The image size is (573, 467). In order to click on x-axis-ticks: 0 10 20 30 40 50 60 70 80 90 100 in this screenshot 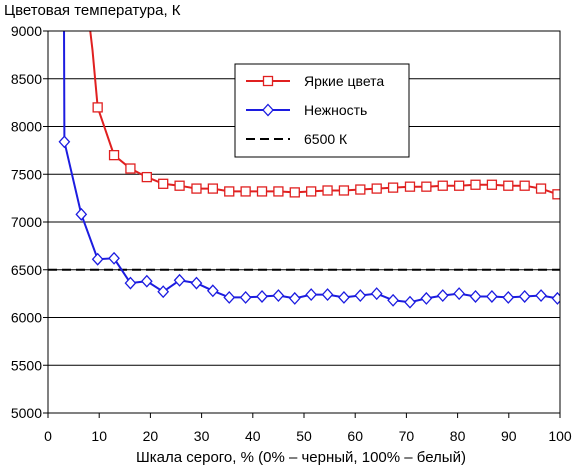, I will do `click(308, 428)`.